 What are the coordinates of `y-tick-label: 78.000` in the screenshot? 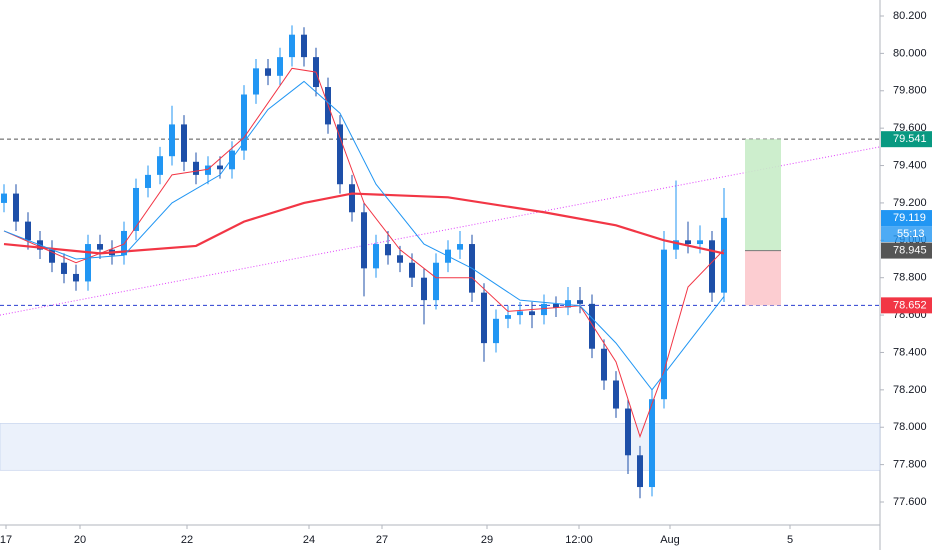 It's located at (910, 427).